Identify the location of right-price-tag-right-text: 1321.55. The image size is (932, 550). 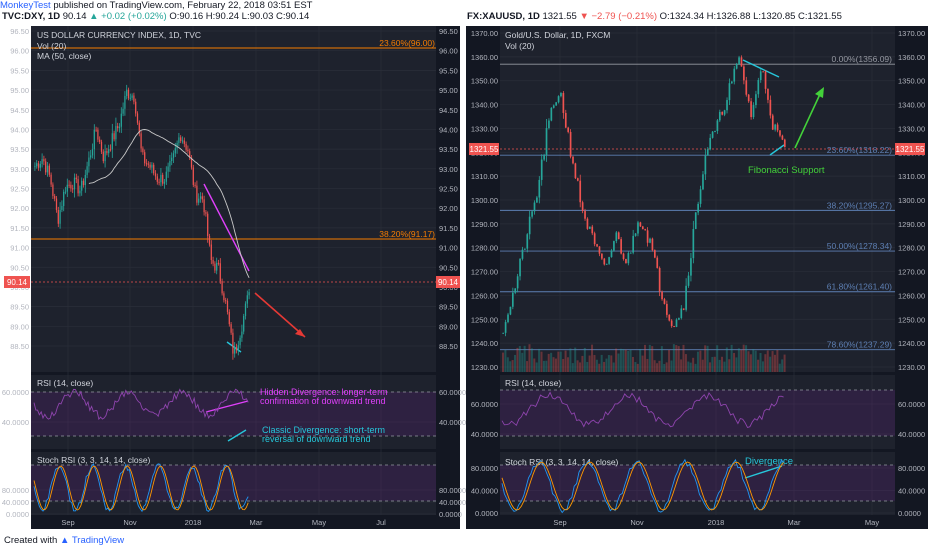
(910, 149).